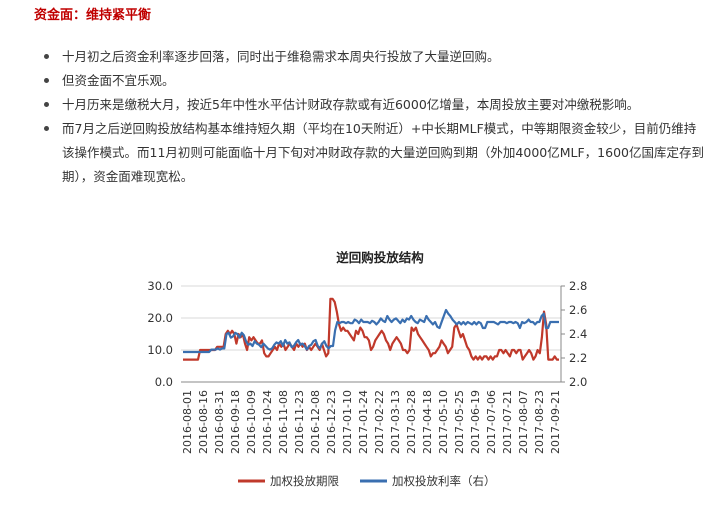 The width and height of the screenshot is (705, 509). What do you see at coordinates (331, 422) in the screenshot?
I see `x-tick-label: 2016-12-23` at bounding box center [331, 422].